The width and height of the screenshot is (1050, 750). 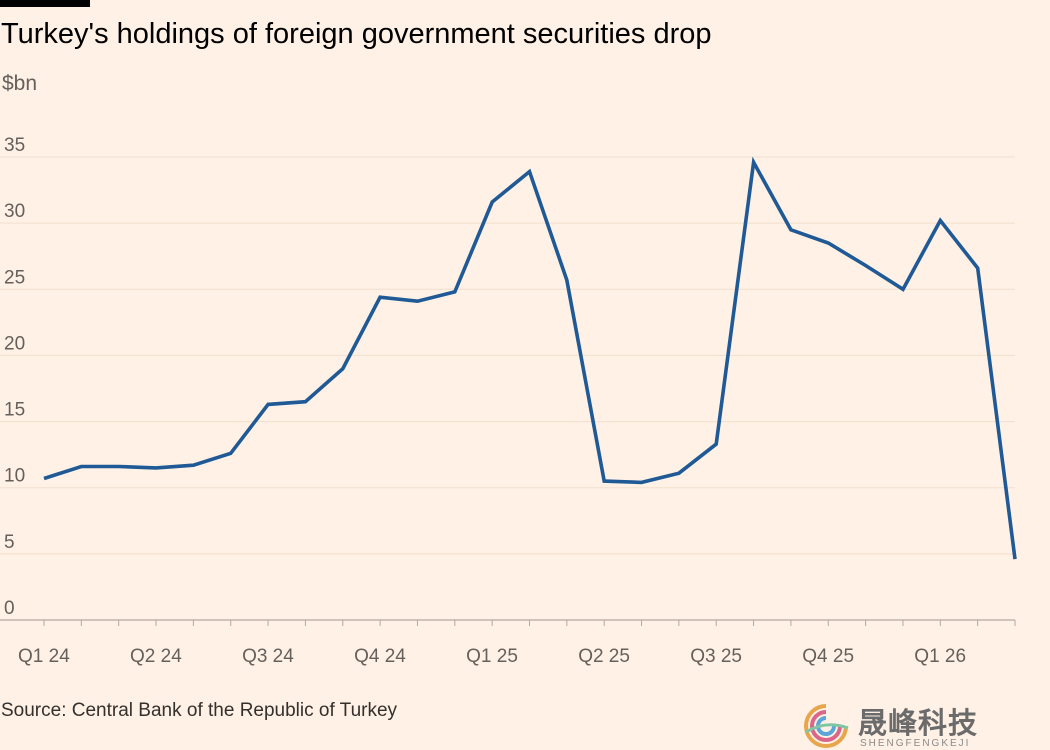 I want to click on y-tick-label: 5, so click(x=9, y=542).